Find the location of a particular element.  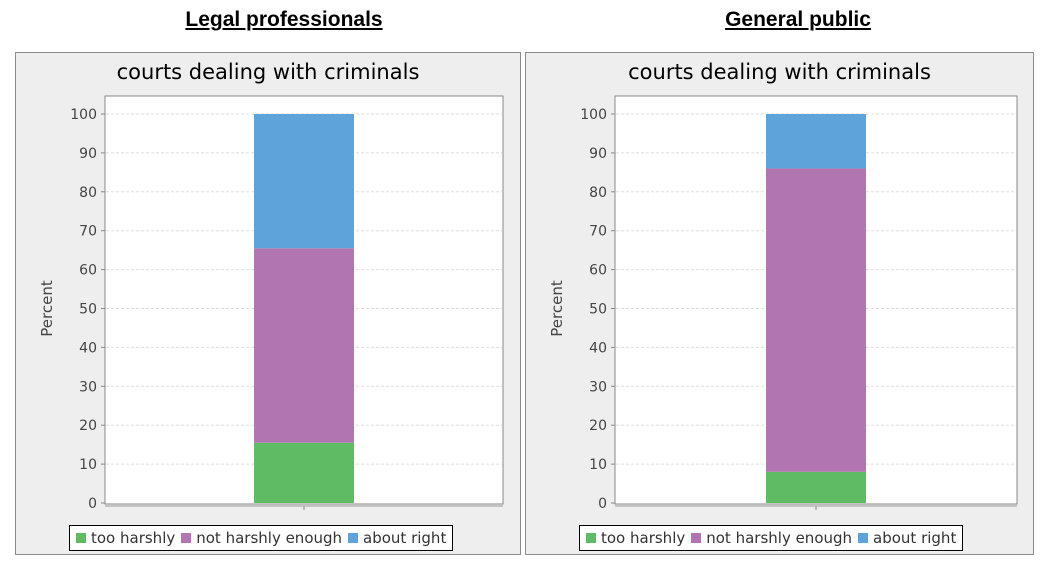

group-heading-public: General public is located at coordinates (798, 19).